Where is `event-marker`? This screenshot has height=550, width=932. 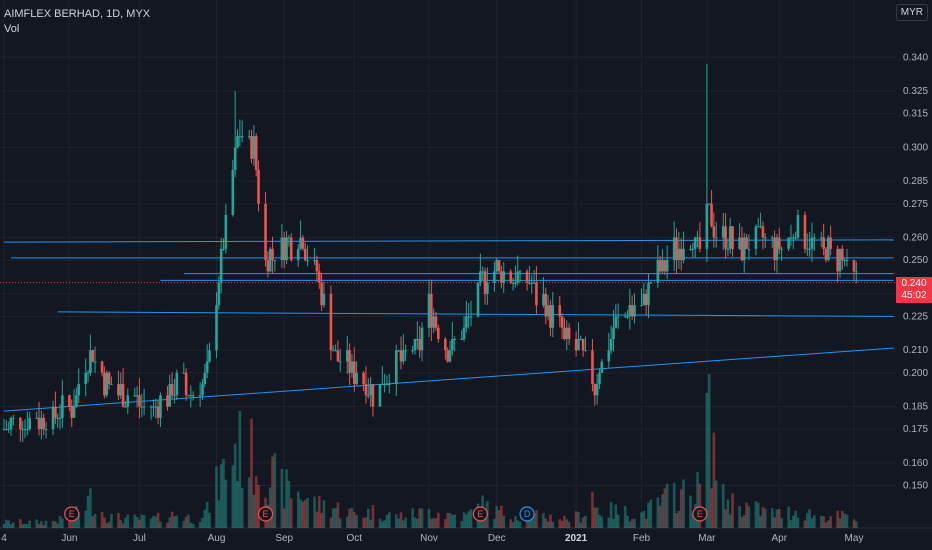 event-marker is located at coordinates (700, 514).